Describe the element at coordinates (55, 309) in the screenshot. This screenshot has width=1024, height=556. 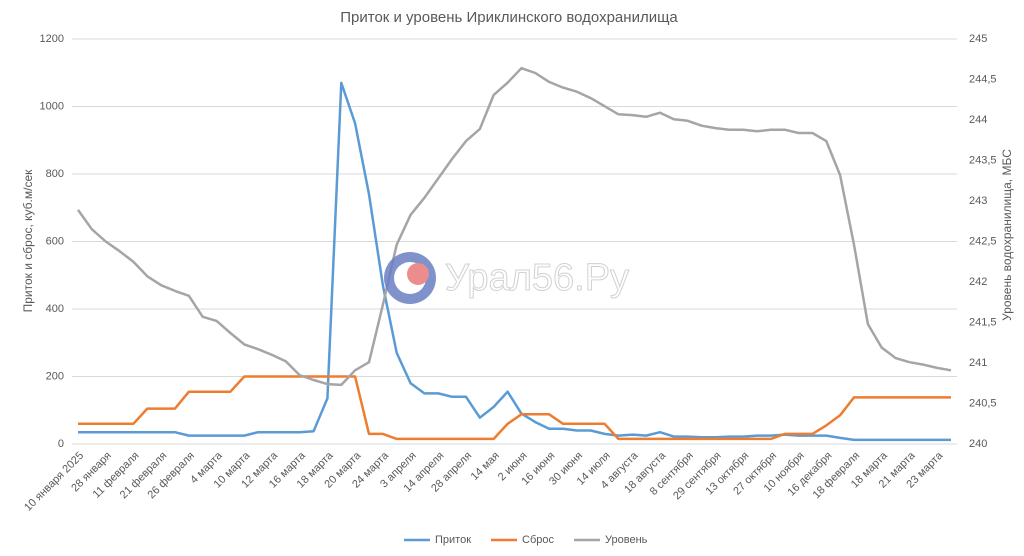
I see `y-tick-label: 400` at that location.